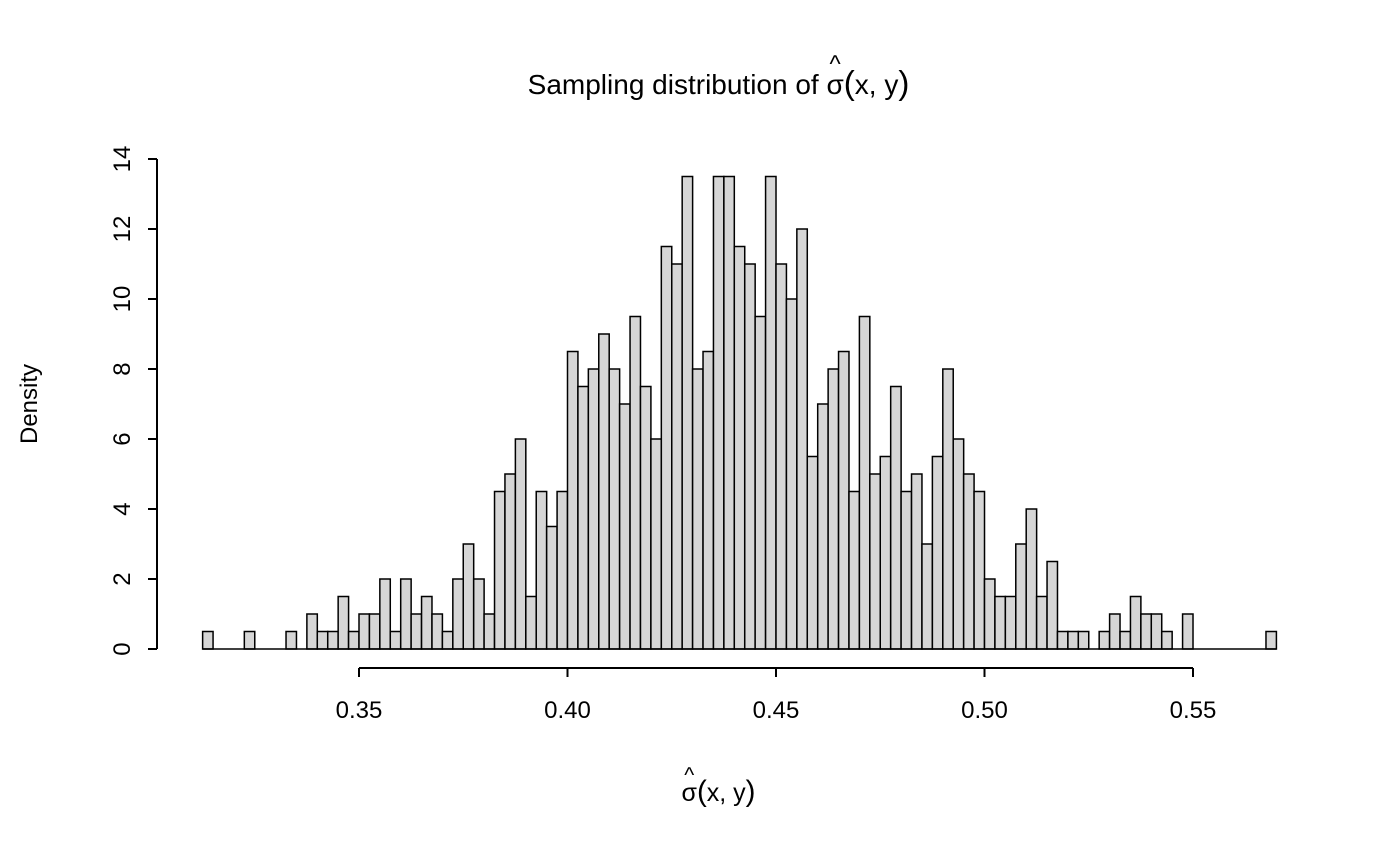  What do you see at coordinates (122, 368) in the screenshot?
I see `y-tick-label: 8` at bounding box center [122, 368].